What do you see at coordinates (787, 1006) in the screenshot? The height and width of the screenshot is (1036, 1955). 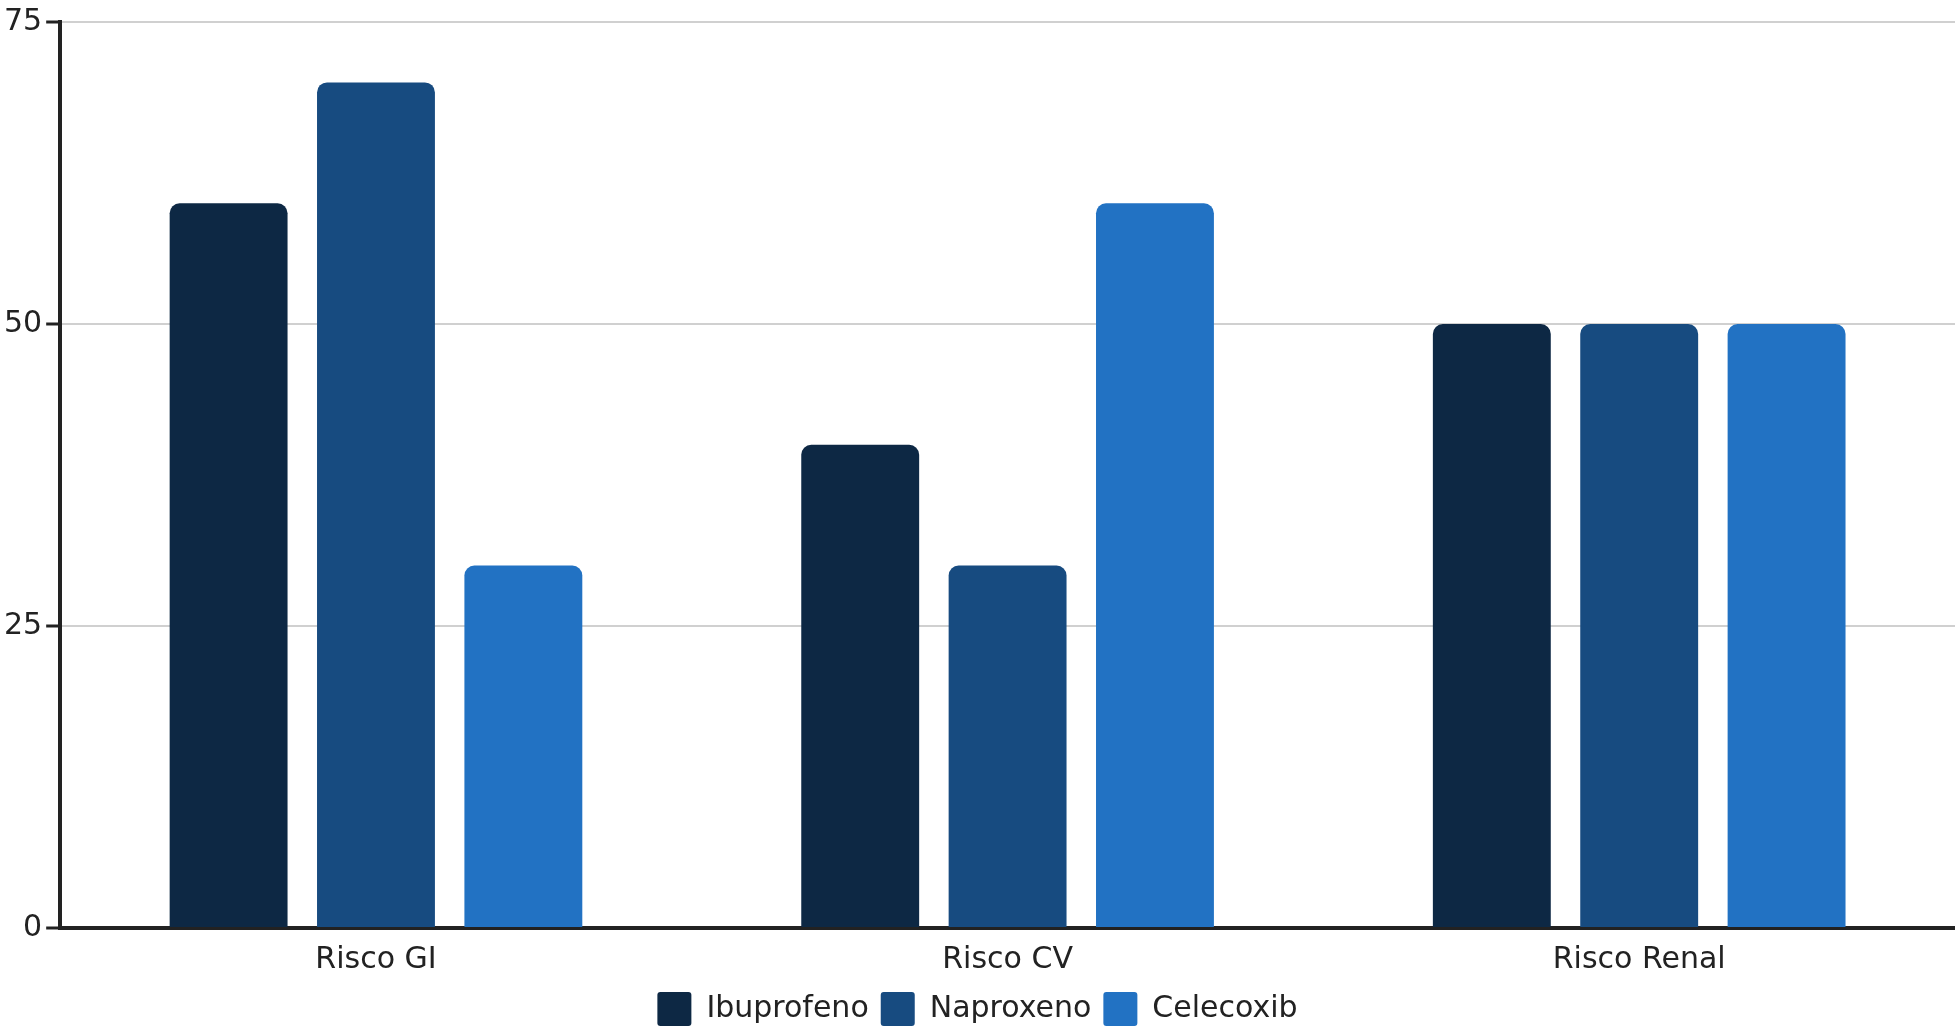 I see `legend-label: Ibuprofeno` at bounding box center [787, 1006].